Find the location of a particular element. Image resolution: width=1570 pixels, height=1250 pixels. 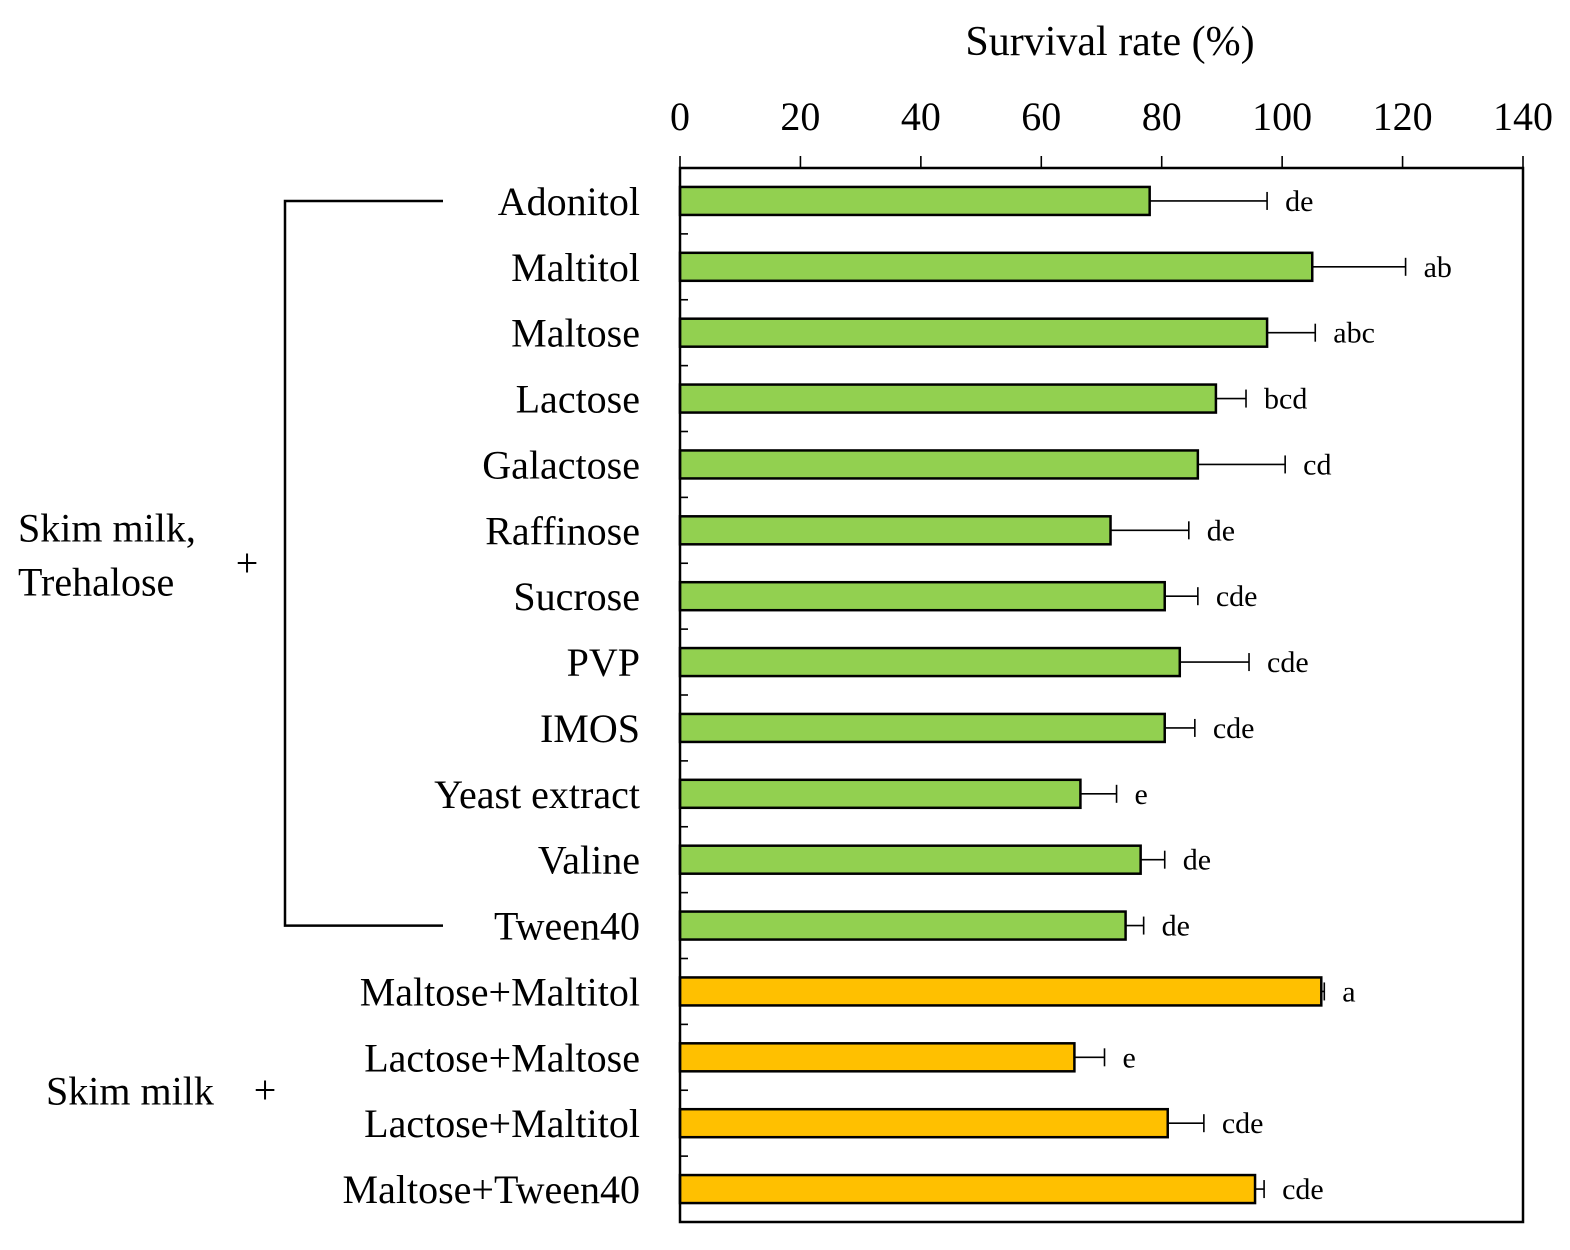

group-label-line: Skim milk, is located at coordinates (107, 527).